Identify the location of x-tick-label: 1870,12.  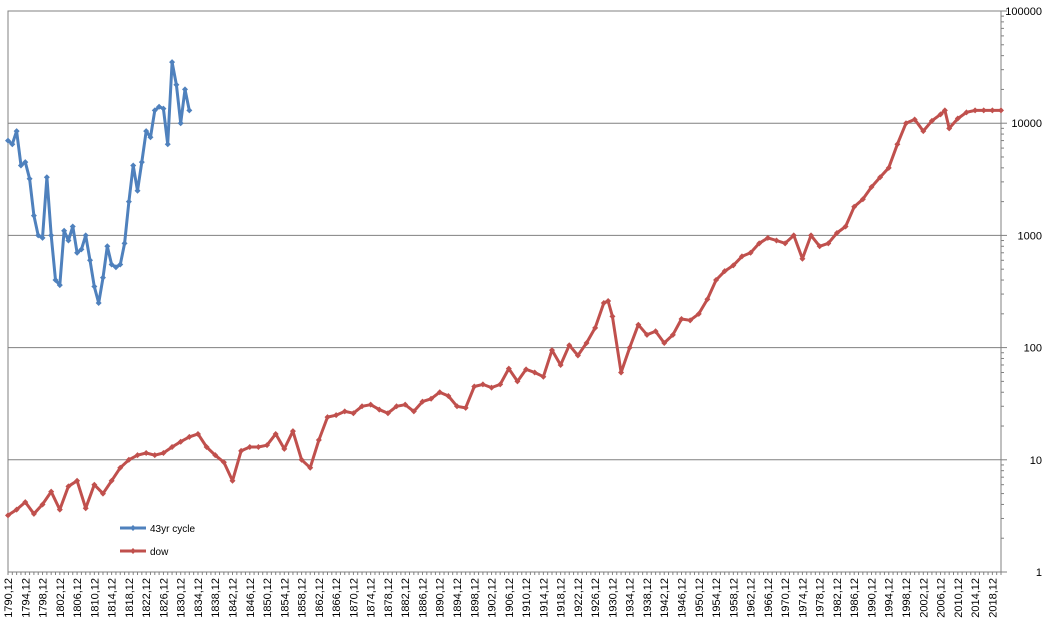
(354, 598).